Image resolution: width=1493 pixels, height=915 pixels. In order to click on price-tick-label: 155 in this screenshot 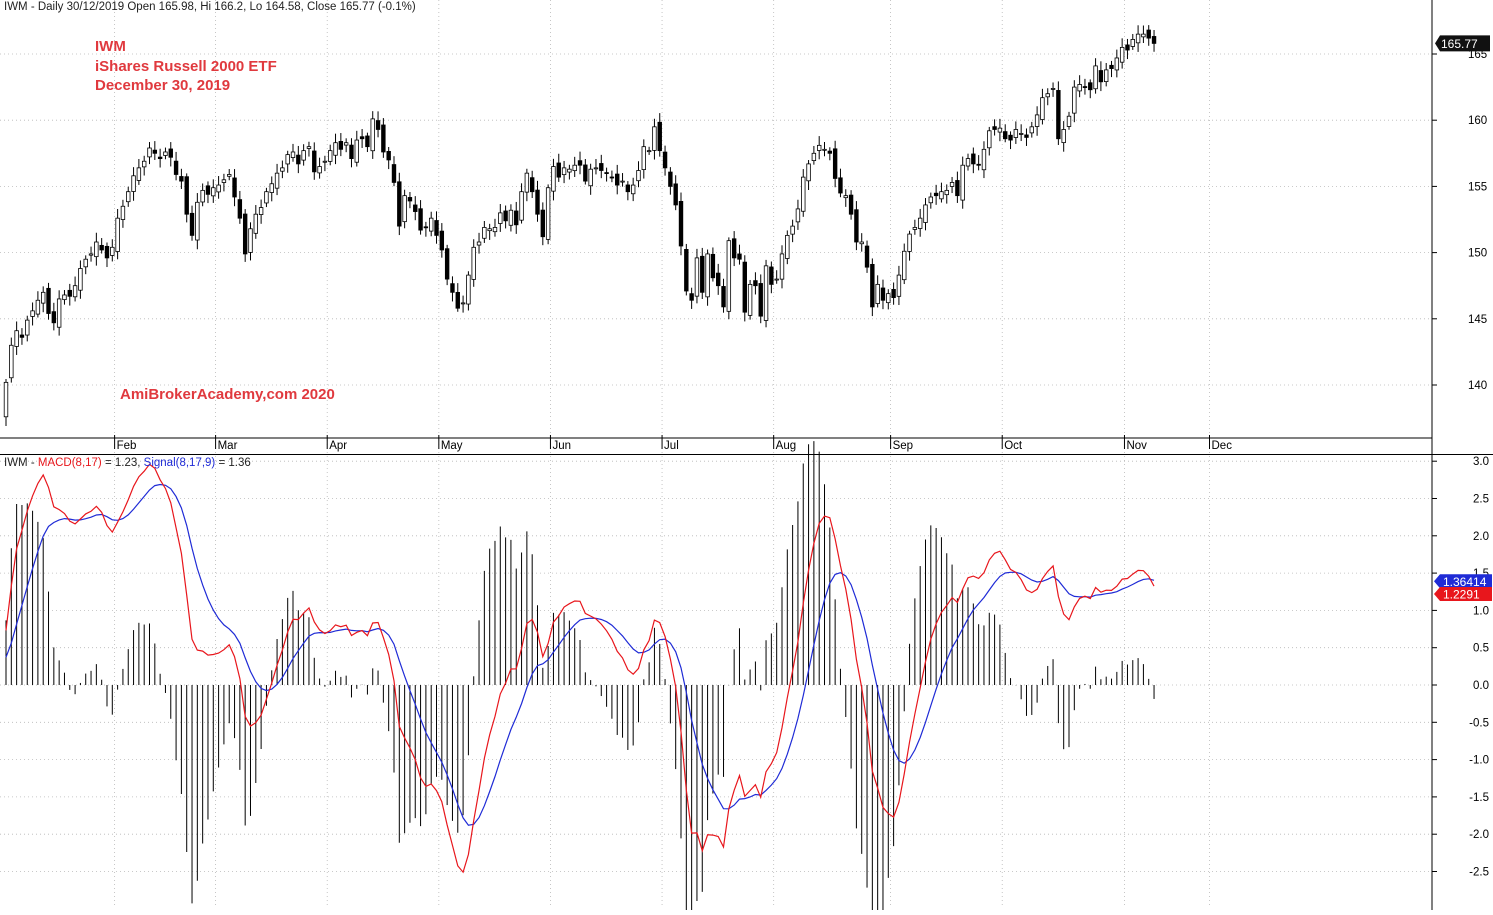, I will do `click(1477, 187)`.